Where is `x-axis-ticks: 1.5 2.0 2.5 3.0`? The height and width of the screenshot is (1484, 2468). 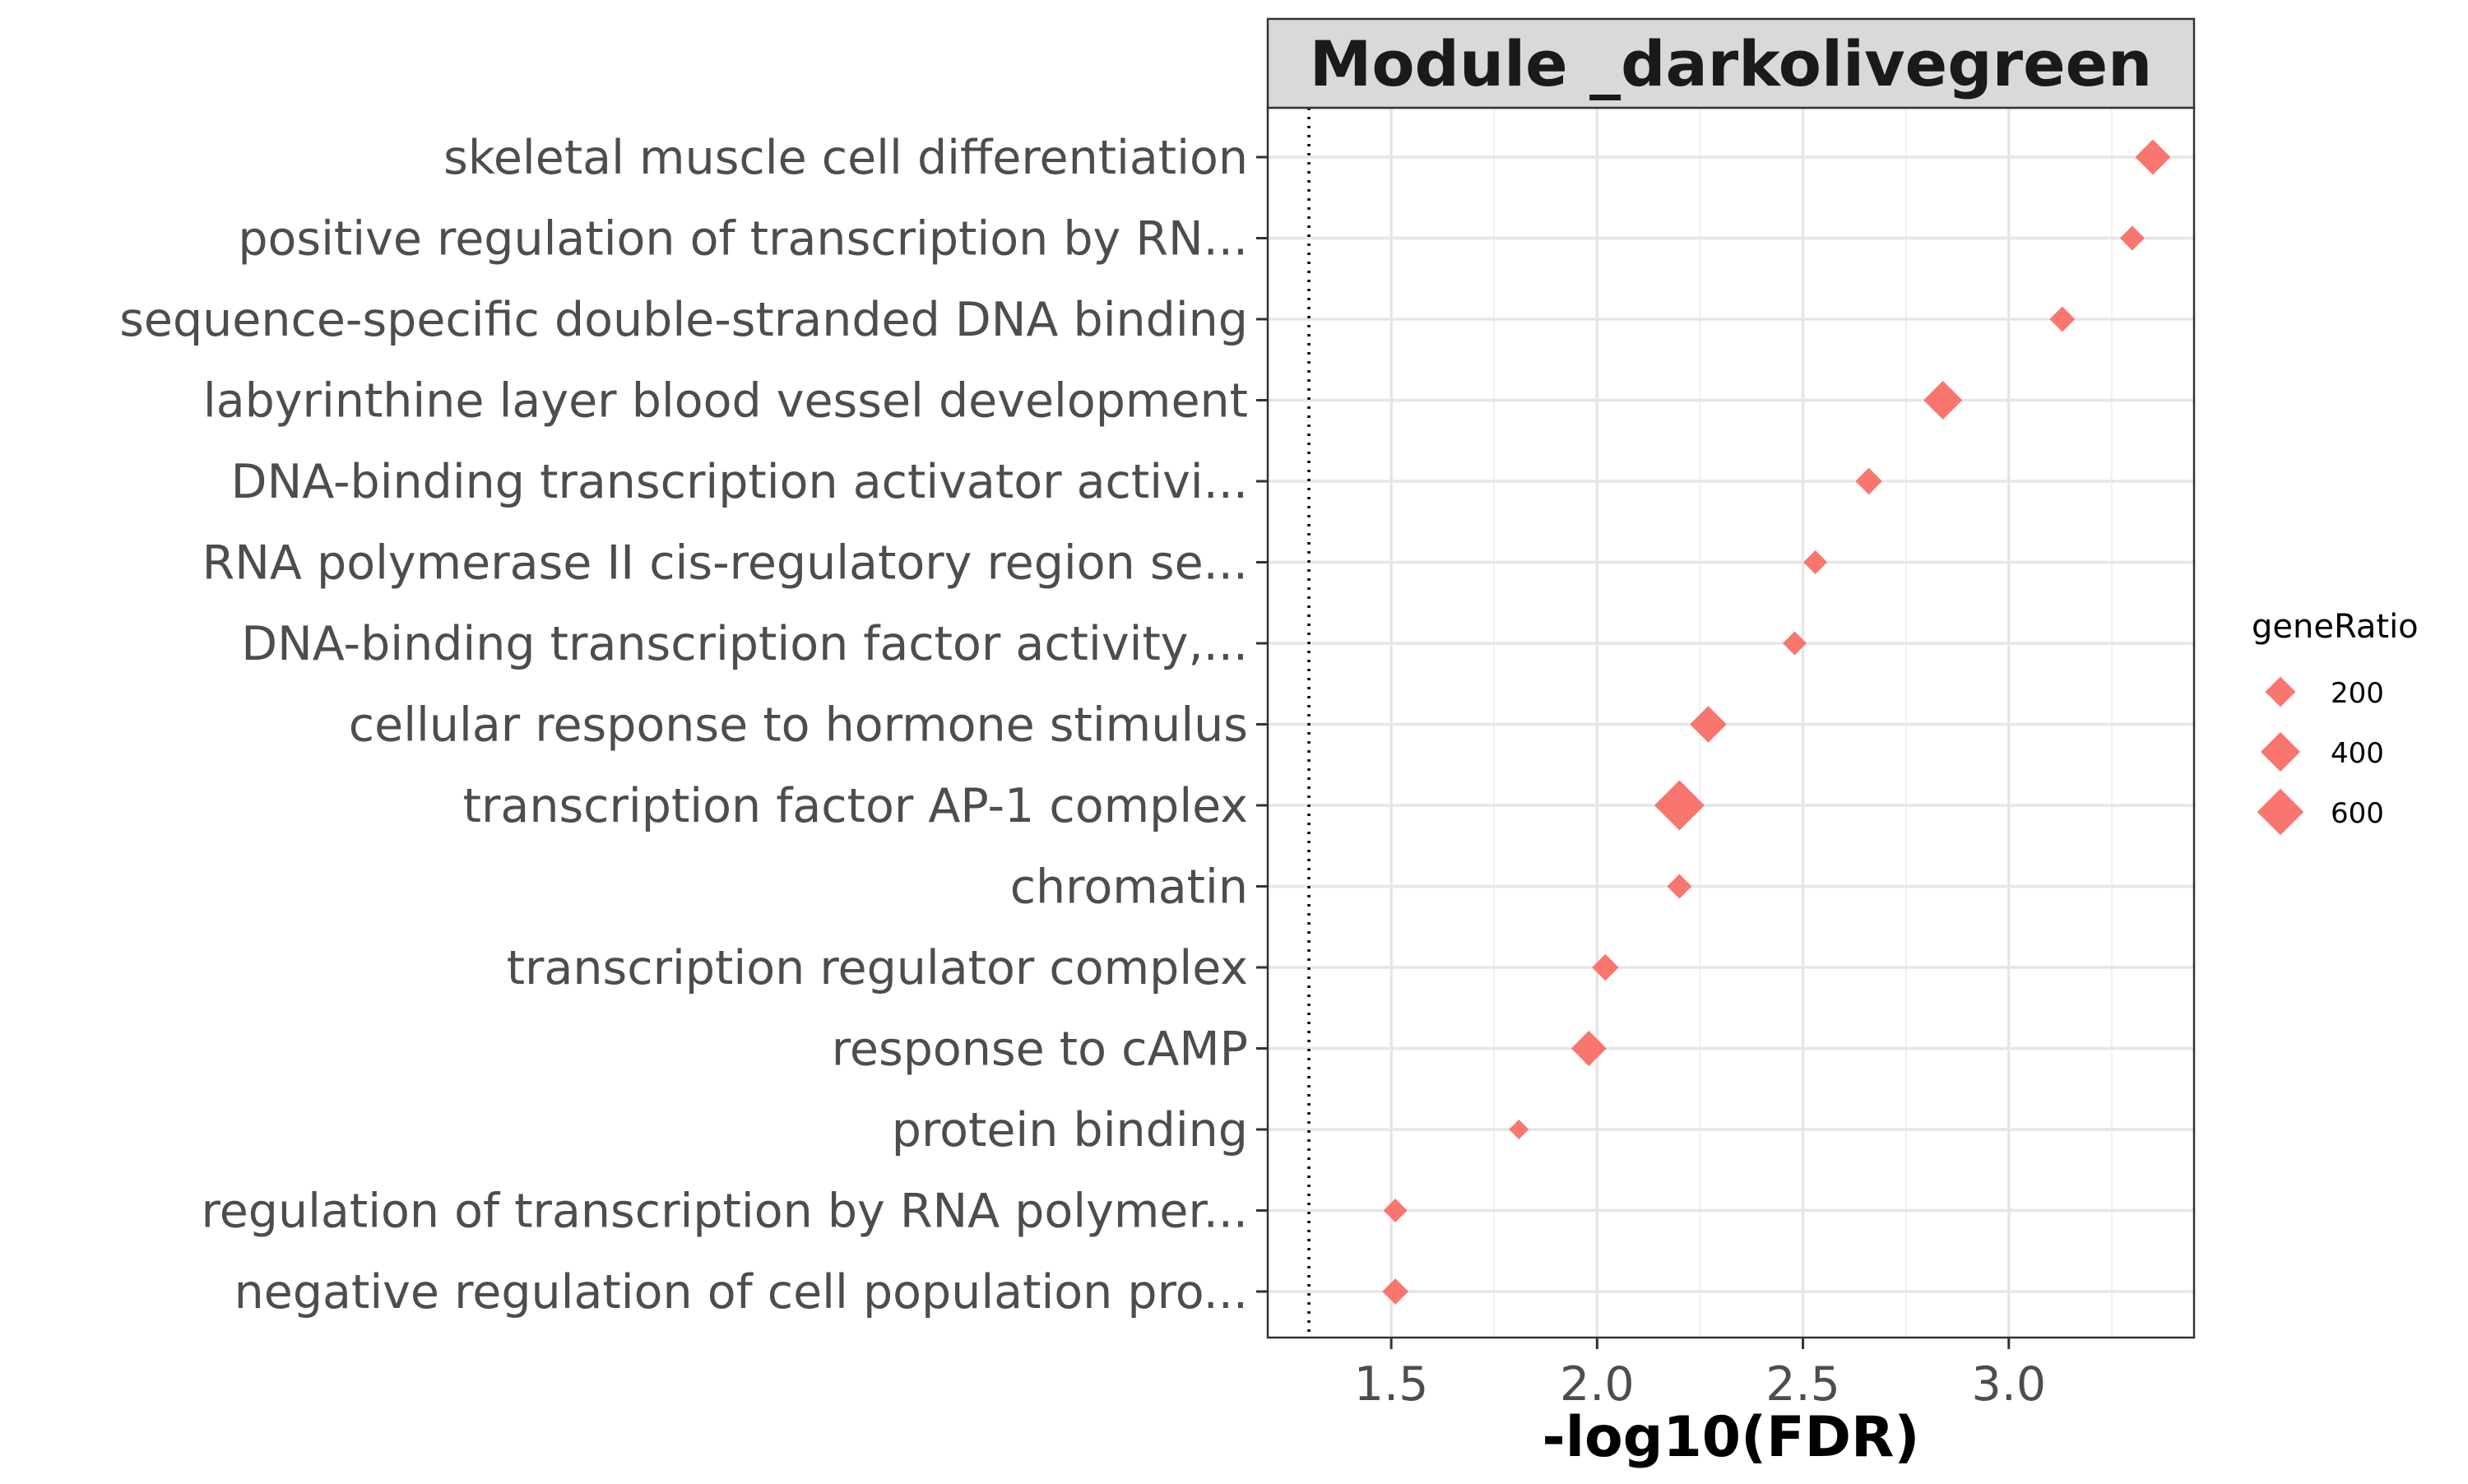
x-axis-ticks: 1.5 2.0 2.5 3.0 is located at coordinates (1700, 1375).